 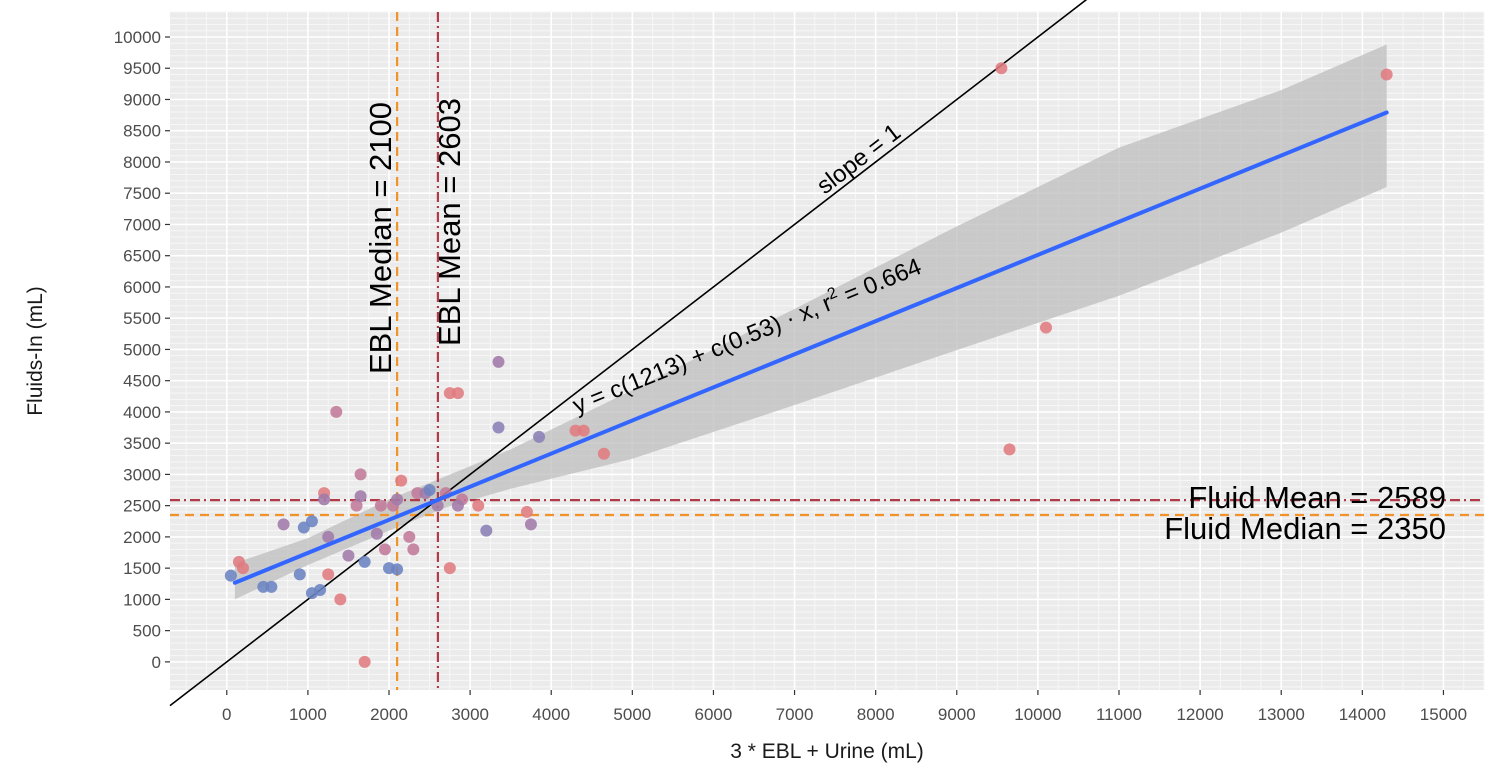 I want to click on y-tick-label: 8000, so click(x=142, y=162).